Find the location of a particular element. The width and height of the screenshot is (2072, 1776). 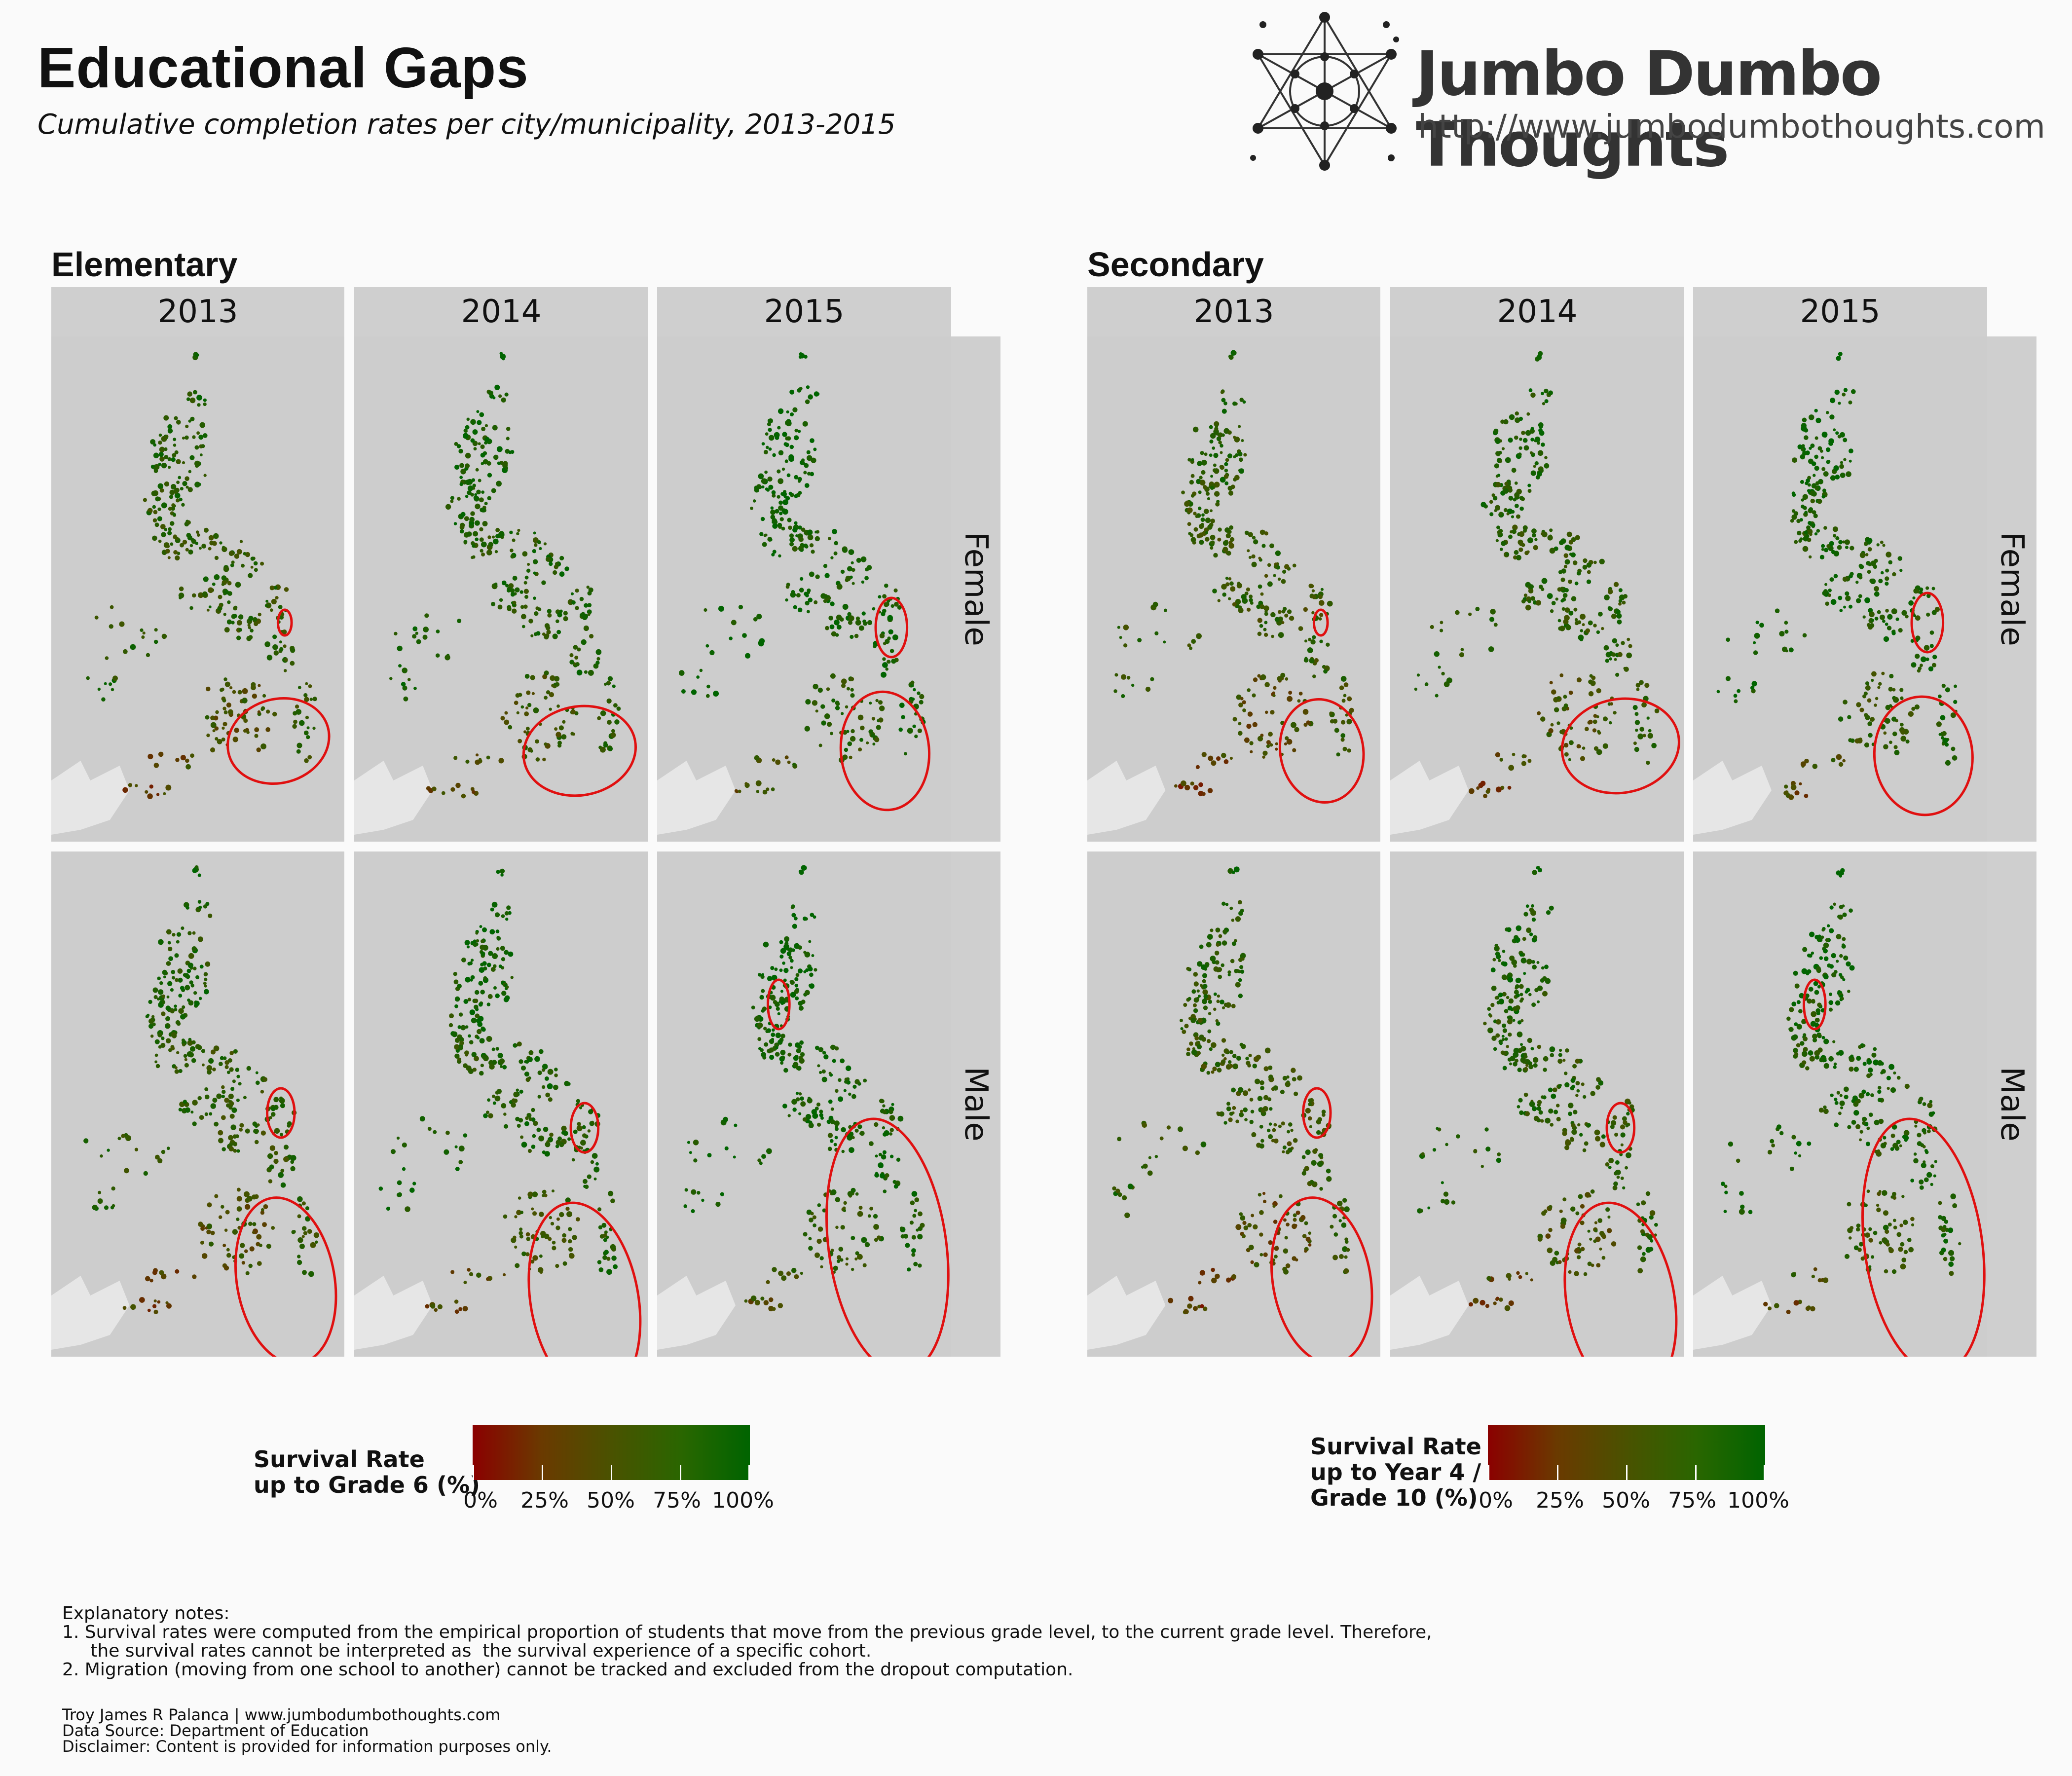

brand-url: http://www.jumbodumbothoughts.com is located at coordinates (1732, 127).